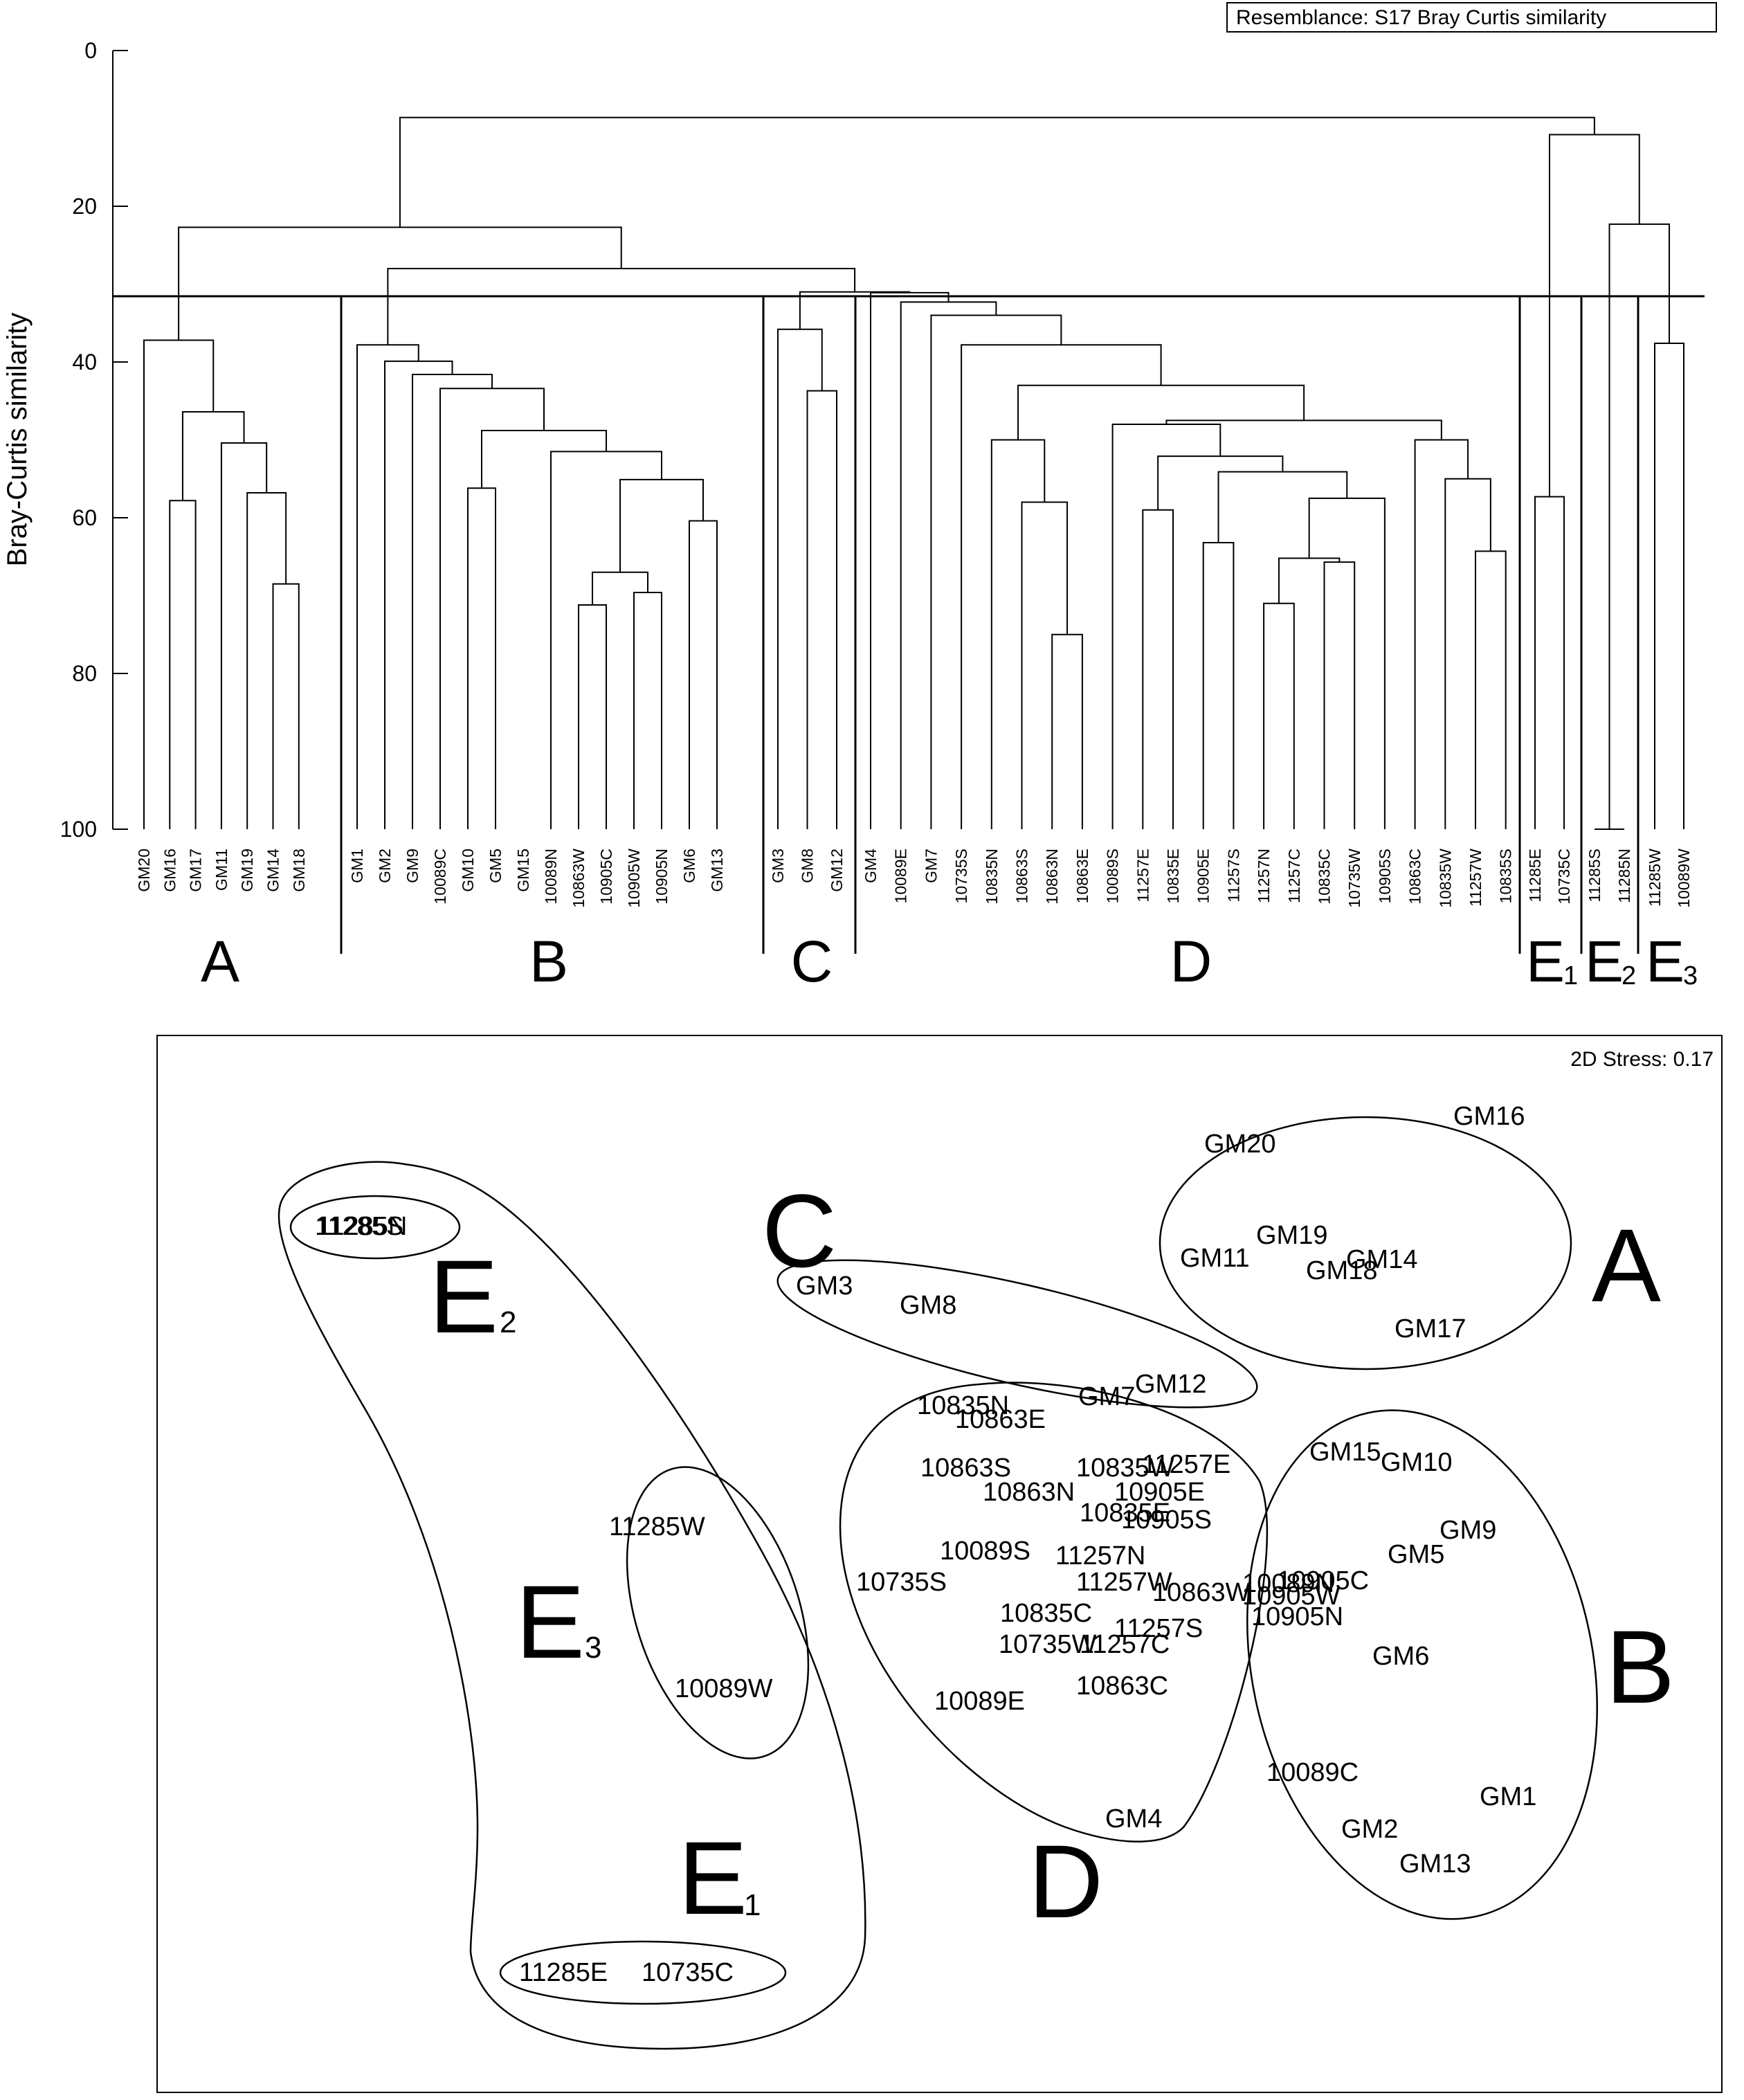 The width and height of the screenshot is (1744, 2100). What do you see at coordinates (1325, 877) in the screenshot?
I see `leaf-label-10835c: 10835C` at bounding box center [1325, 877].